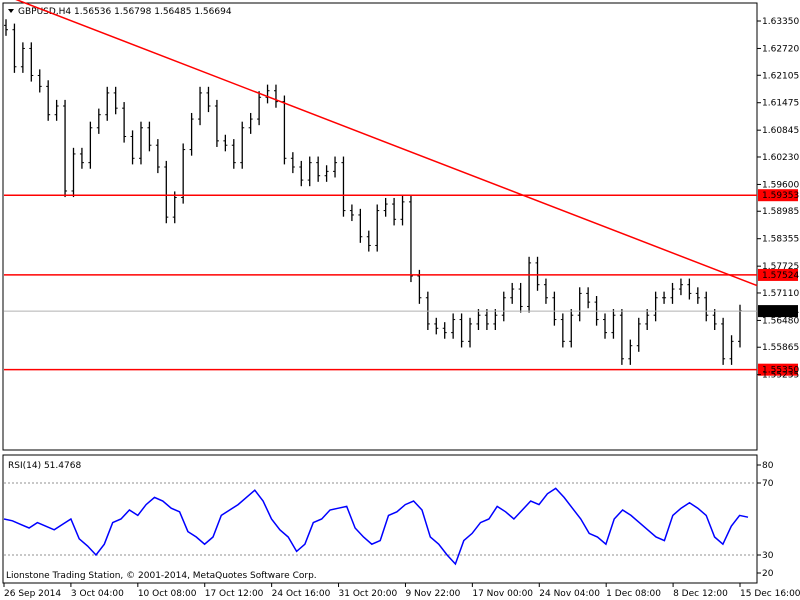  I want to click on time-tick-label: 17 Nov 00:00, so click(502, 594).